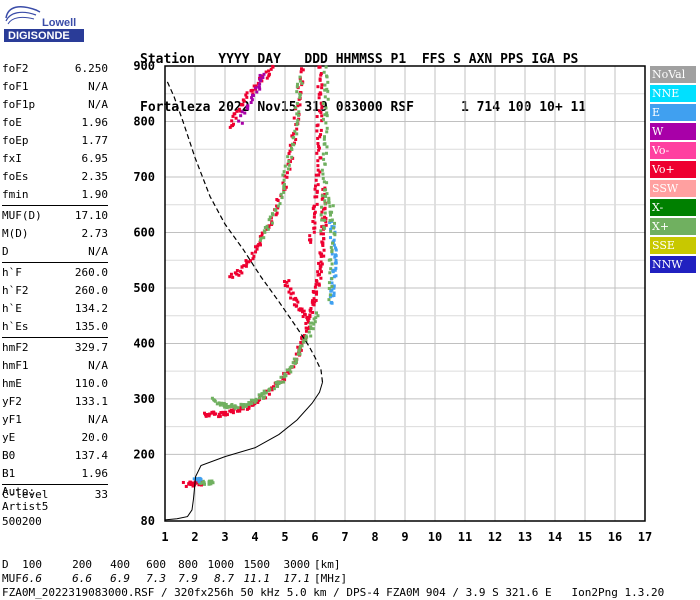  I want to click on param-value: N/A, so click(98, 86).